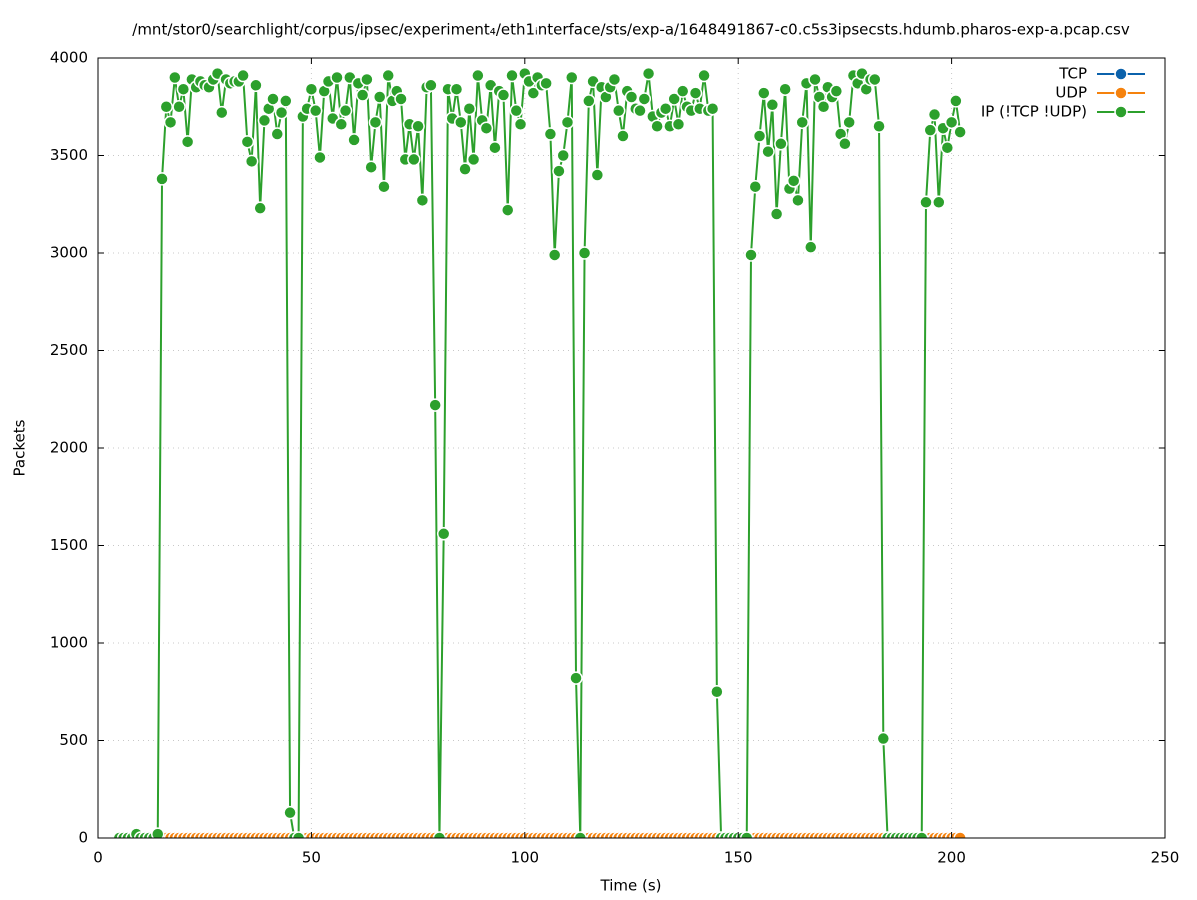 This screenshot has width=1197, height=900. Describe the element at coordinates (69, 253) in the screenshot. I see `y-tick-label: 3000` at that location.